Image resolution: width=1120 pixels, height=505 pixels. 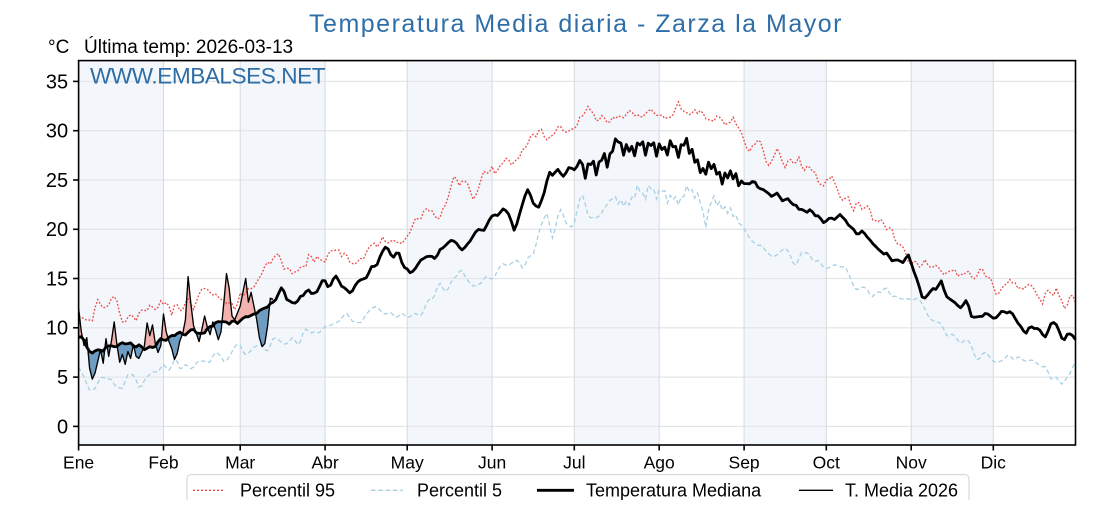 What do you see at coordinates (57, 181) in the screenshot?
I see `svg-text: 25` at bounding box center [57, 181].